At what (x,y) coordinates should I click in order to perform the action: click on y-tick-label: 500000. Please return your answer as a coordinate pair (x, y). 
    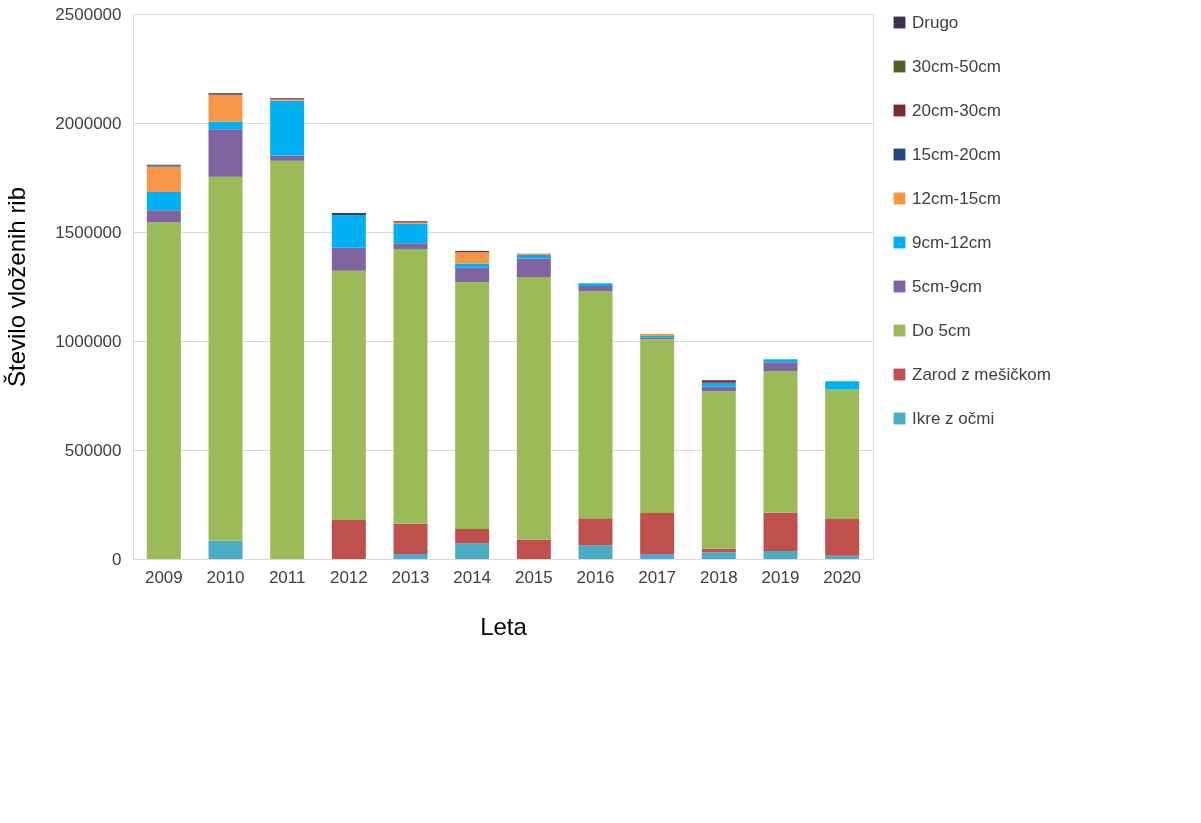
    Looking at the image, I should click on (93, 450).